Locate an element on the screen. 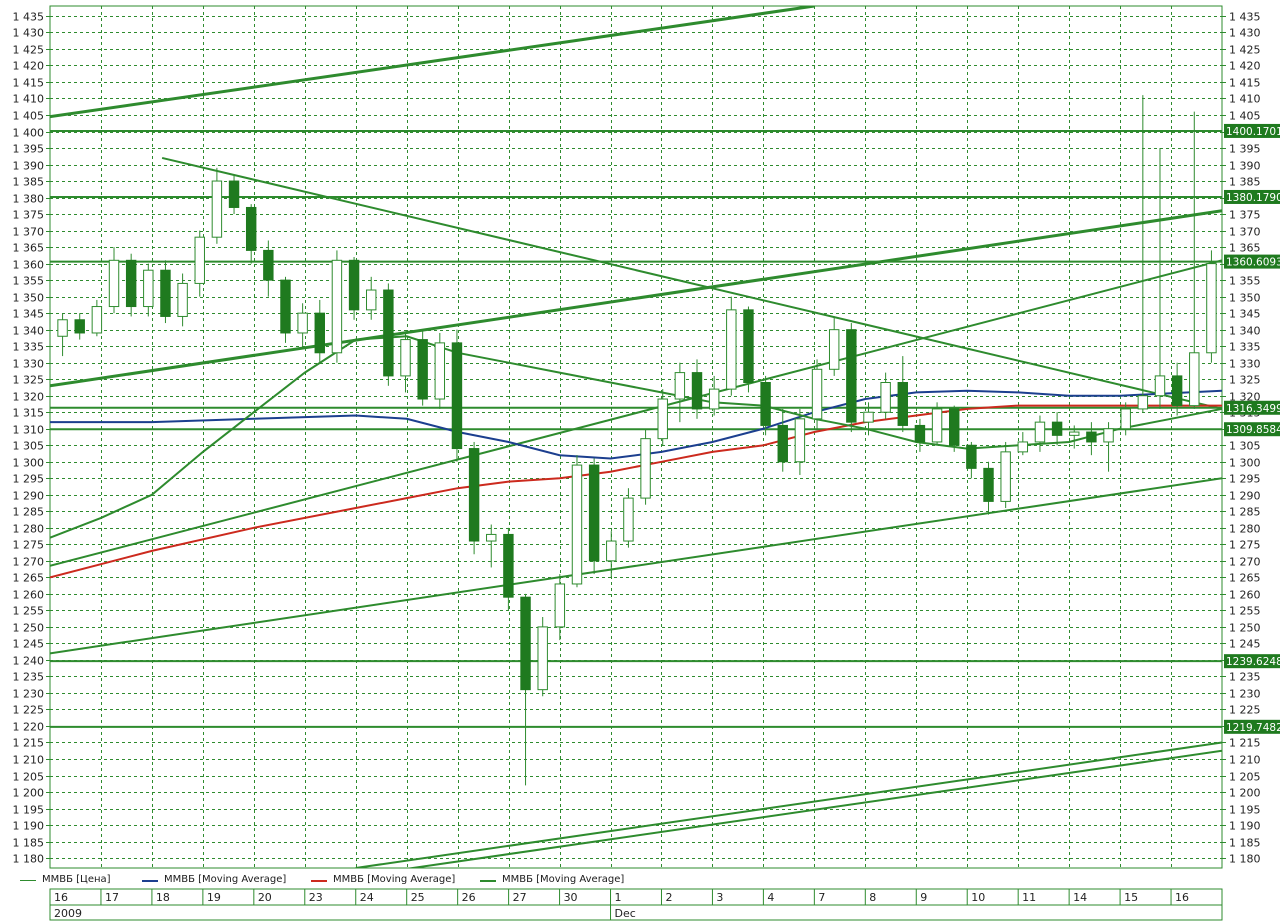  y-tick-label-right: 1 290 is located at coordinates (1245, 496).